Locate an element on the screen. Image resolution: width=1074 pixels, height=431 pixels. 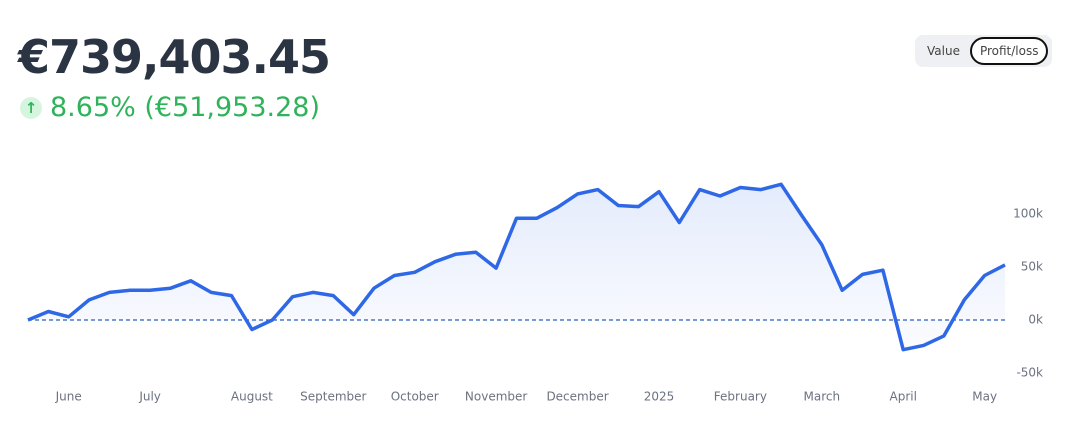
toggle-option: Value is located at coordinates (943, 51).